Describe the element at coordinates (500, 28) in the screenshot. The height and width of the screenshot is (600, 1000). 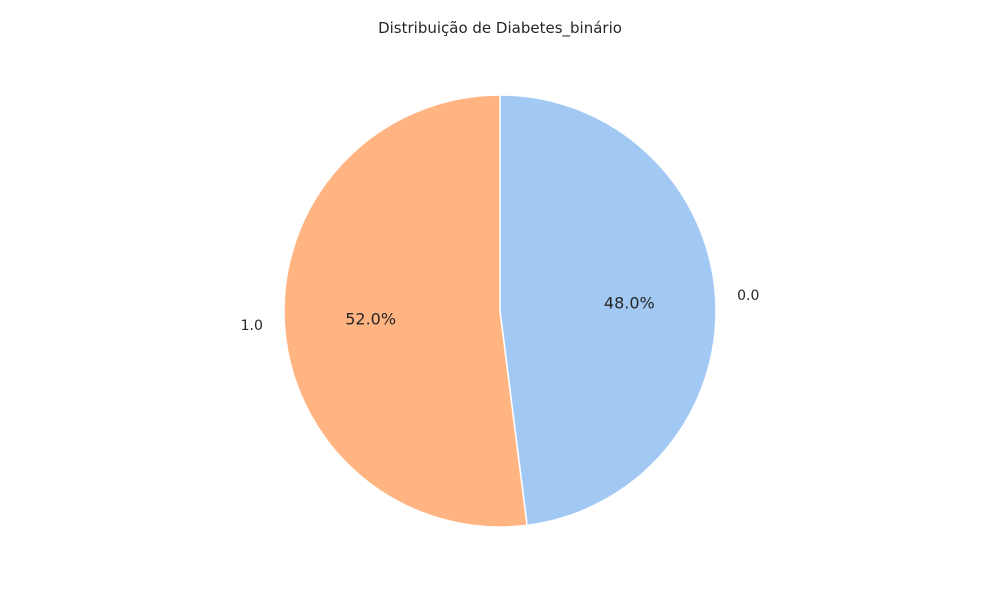
I see `chart-title: Distribuição de Diabetes_binário` at that location.